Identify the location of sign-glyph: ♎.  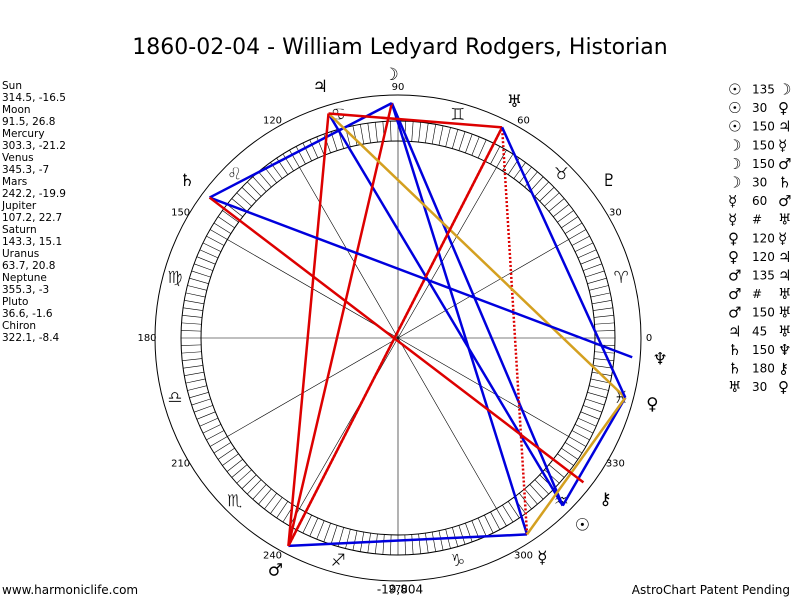
(174, 398).